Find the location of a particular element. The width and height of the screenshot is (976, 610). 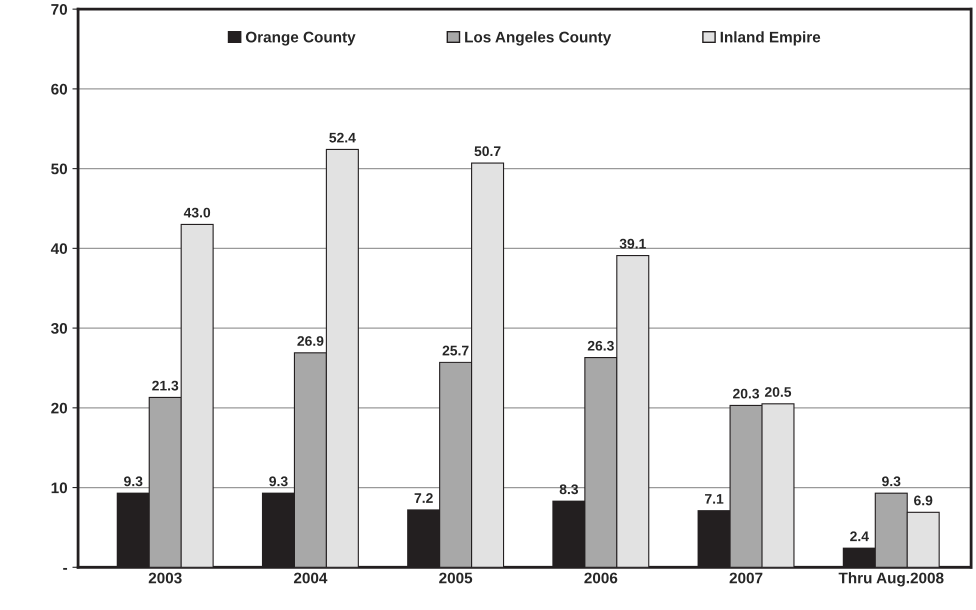

x-tick-label: 2007 is located at coordinates (746, 578).